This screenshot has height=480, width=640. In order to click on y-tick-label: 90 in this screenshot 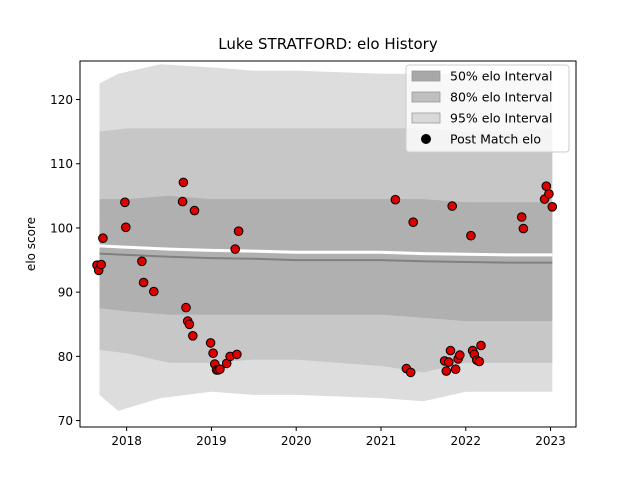, I will do `click(65, 293)`.